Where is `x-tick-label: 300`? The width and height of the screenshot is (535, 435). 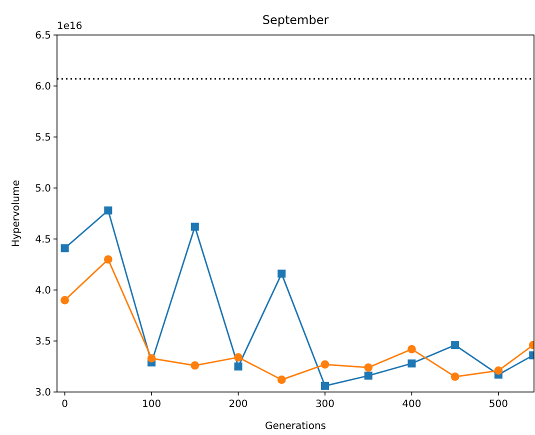 x-tick-label: 300 is located at coordinates (325, 404).